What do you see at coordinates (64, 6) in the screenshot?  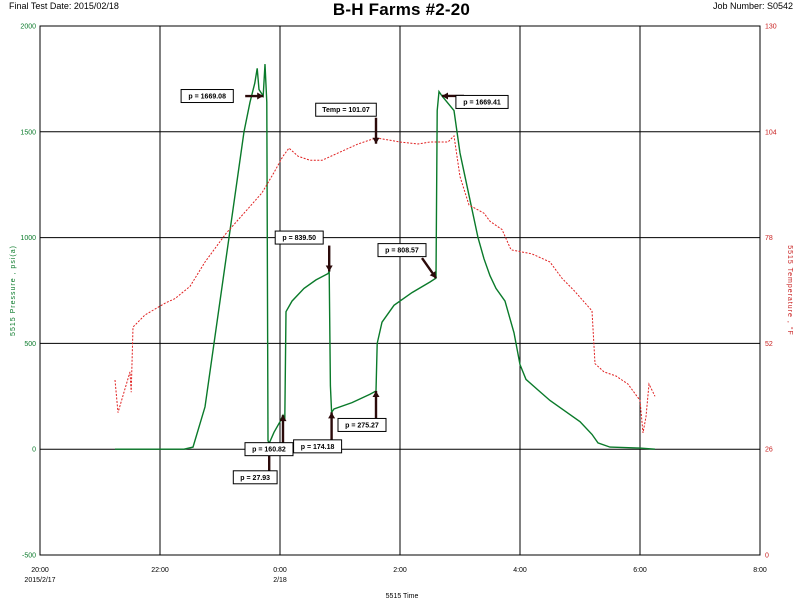 I see `test-date-label: Final Test Date: 2015/02/18` at bounding box center [64, 6].